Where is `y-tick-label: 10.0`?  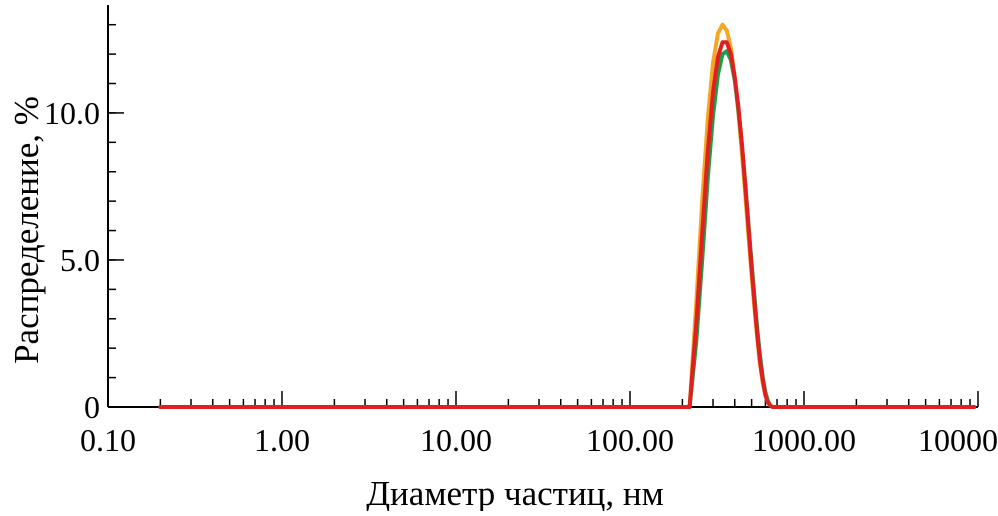 y-tick-label: 10.0 is located at coordinates (72, 113).